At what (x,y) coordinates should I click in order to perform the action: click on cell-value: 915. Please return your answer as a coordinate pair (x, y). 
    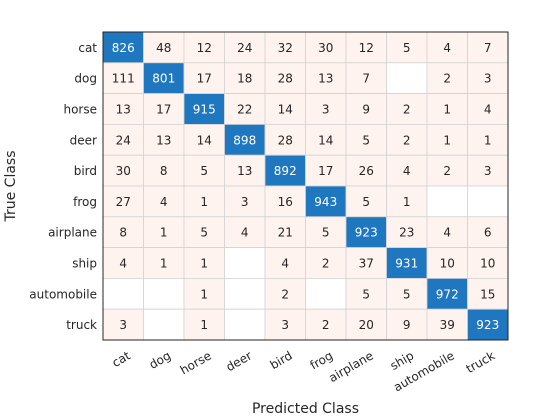
    Looking at the image, I should click on (204, 110).